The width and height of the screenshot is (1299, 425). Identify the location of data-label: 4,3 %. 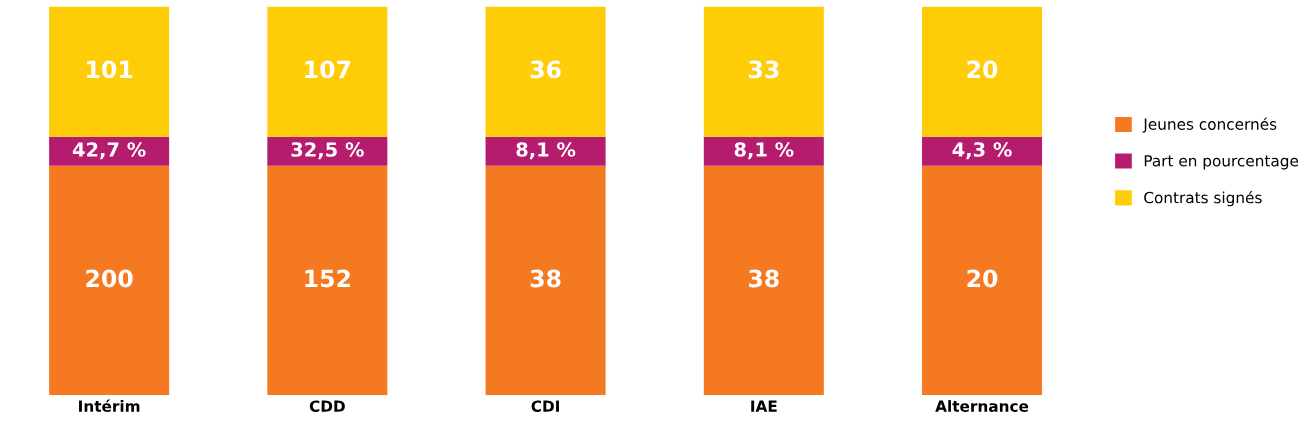
(982, 151).